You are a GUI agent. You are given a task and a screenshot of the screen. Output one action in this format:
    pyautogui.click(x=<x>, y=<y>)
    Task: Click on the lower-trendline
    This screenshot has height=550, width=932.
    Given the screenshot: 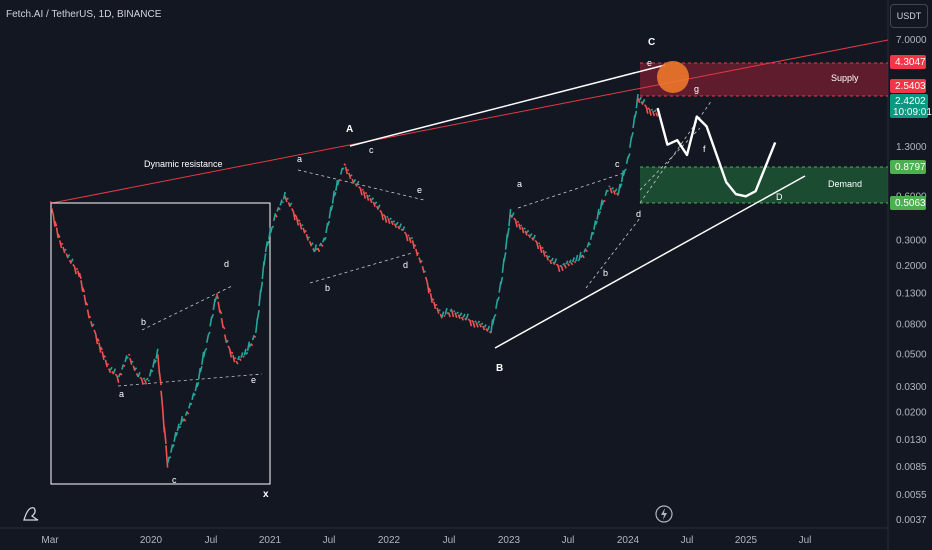 What is the action you would take?
    pyautogui.click(x=650, y=262)
    